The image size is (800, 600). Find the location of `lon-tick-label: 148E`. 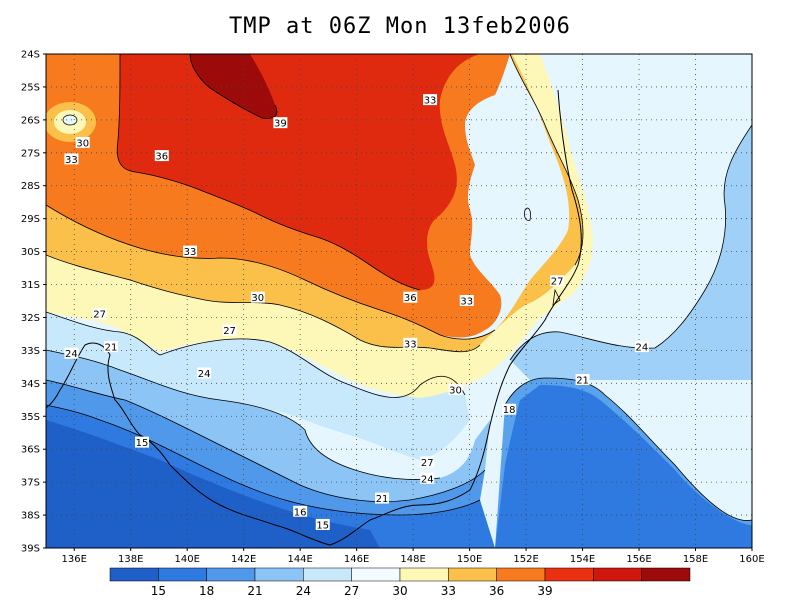

lon-tick-label: 148E is located at coordinates (412, 559).